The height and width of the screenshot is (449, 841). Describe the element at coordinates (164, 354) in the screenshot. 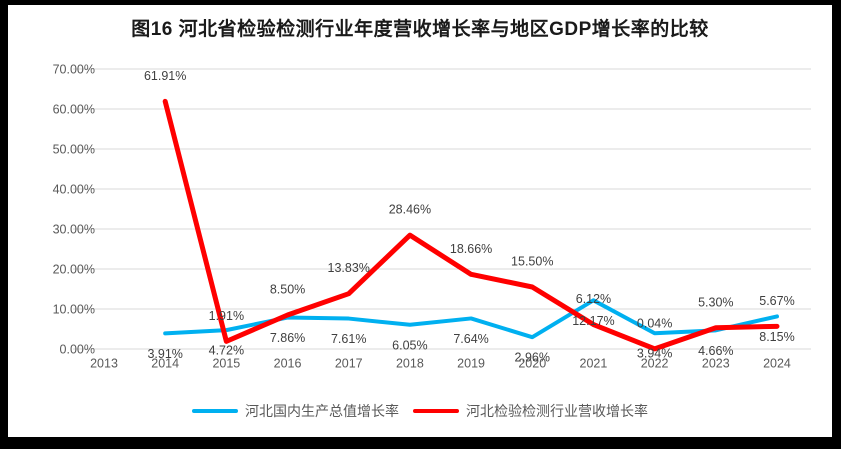

I see `data-label: 3.91%` at that location.